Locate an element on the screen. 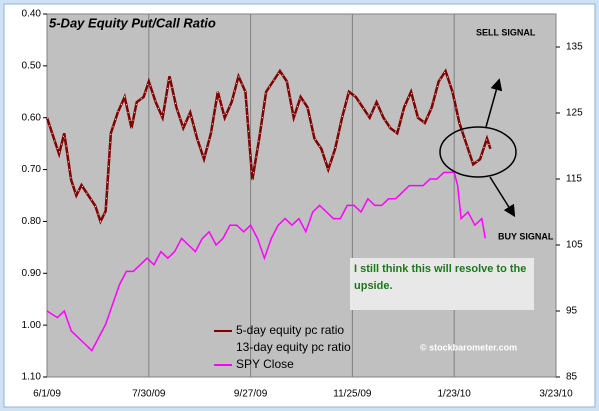 The width and height of the screenshot is (599, 411). y2-tick-label: 135 is located at coordinates (574, 47).